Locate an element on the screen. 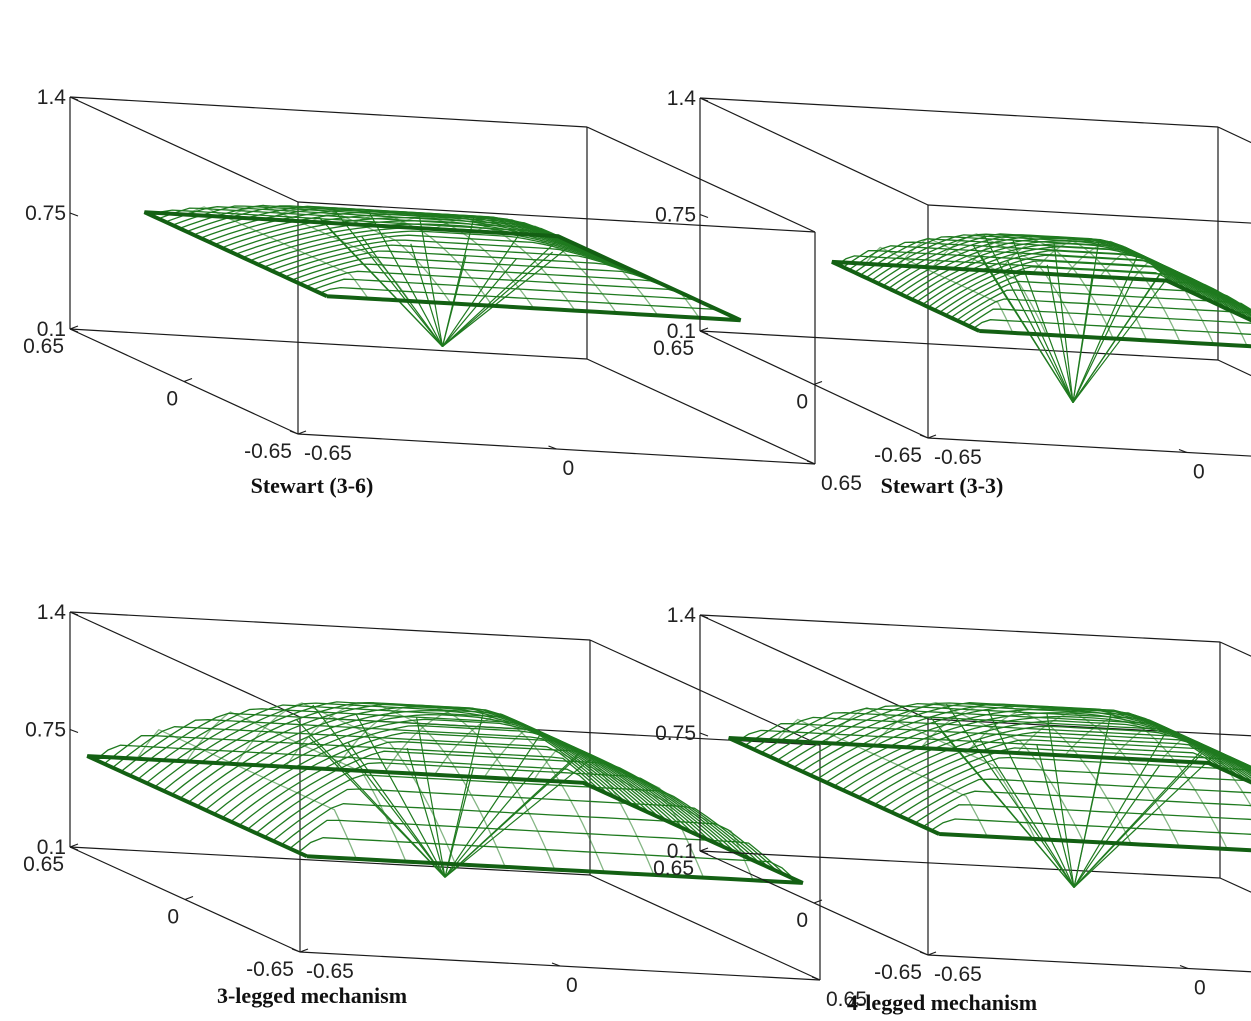  subplot-title: 3-legged mechanism is located at coordinates (312, 995).